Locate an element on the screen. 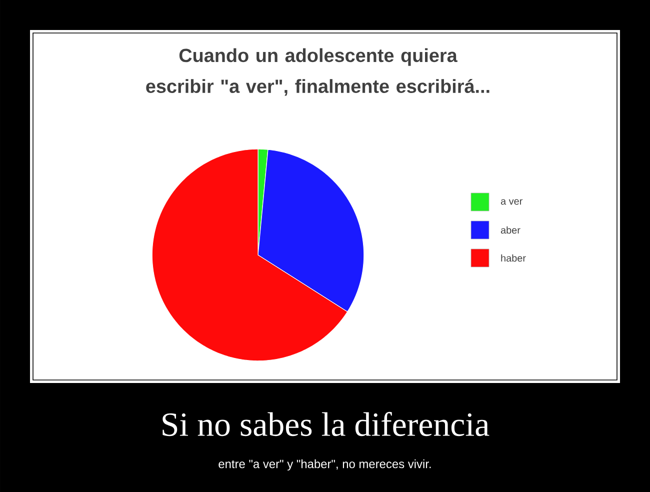  text: Si no sabes la diferencia is located at coordinates (326, 424).